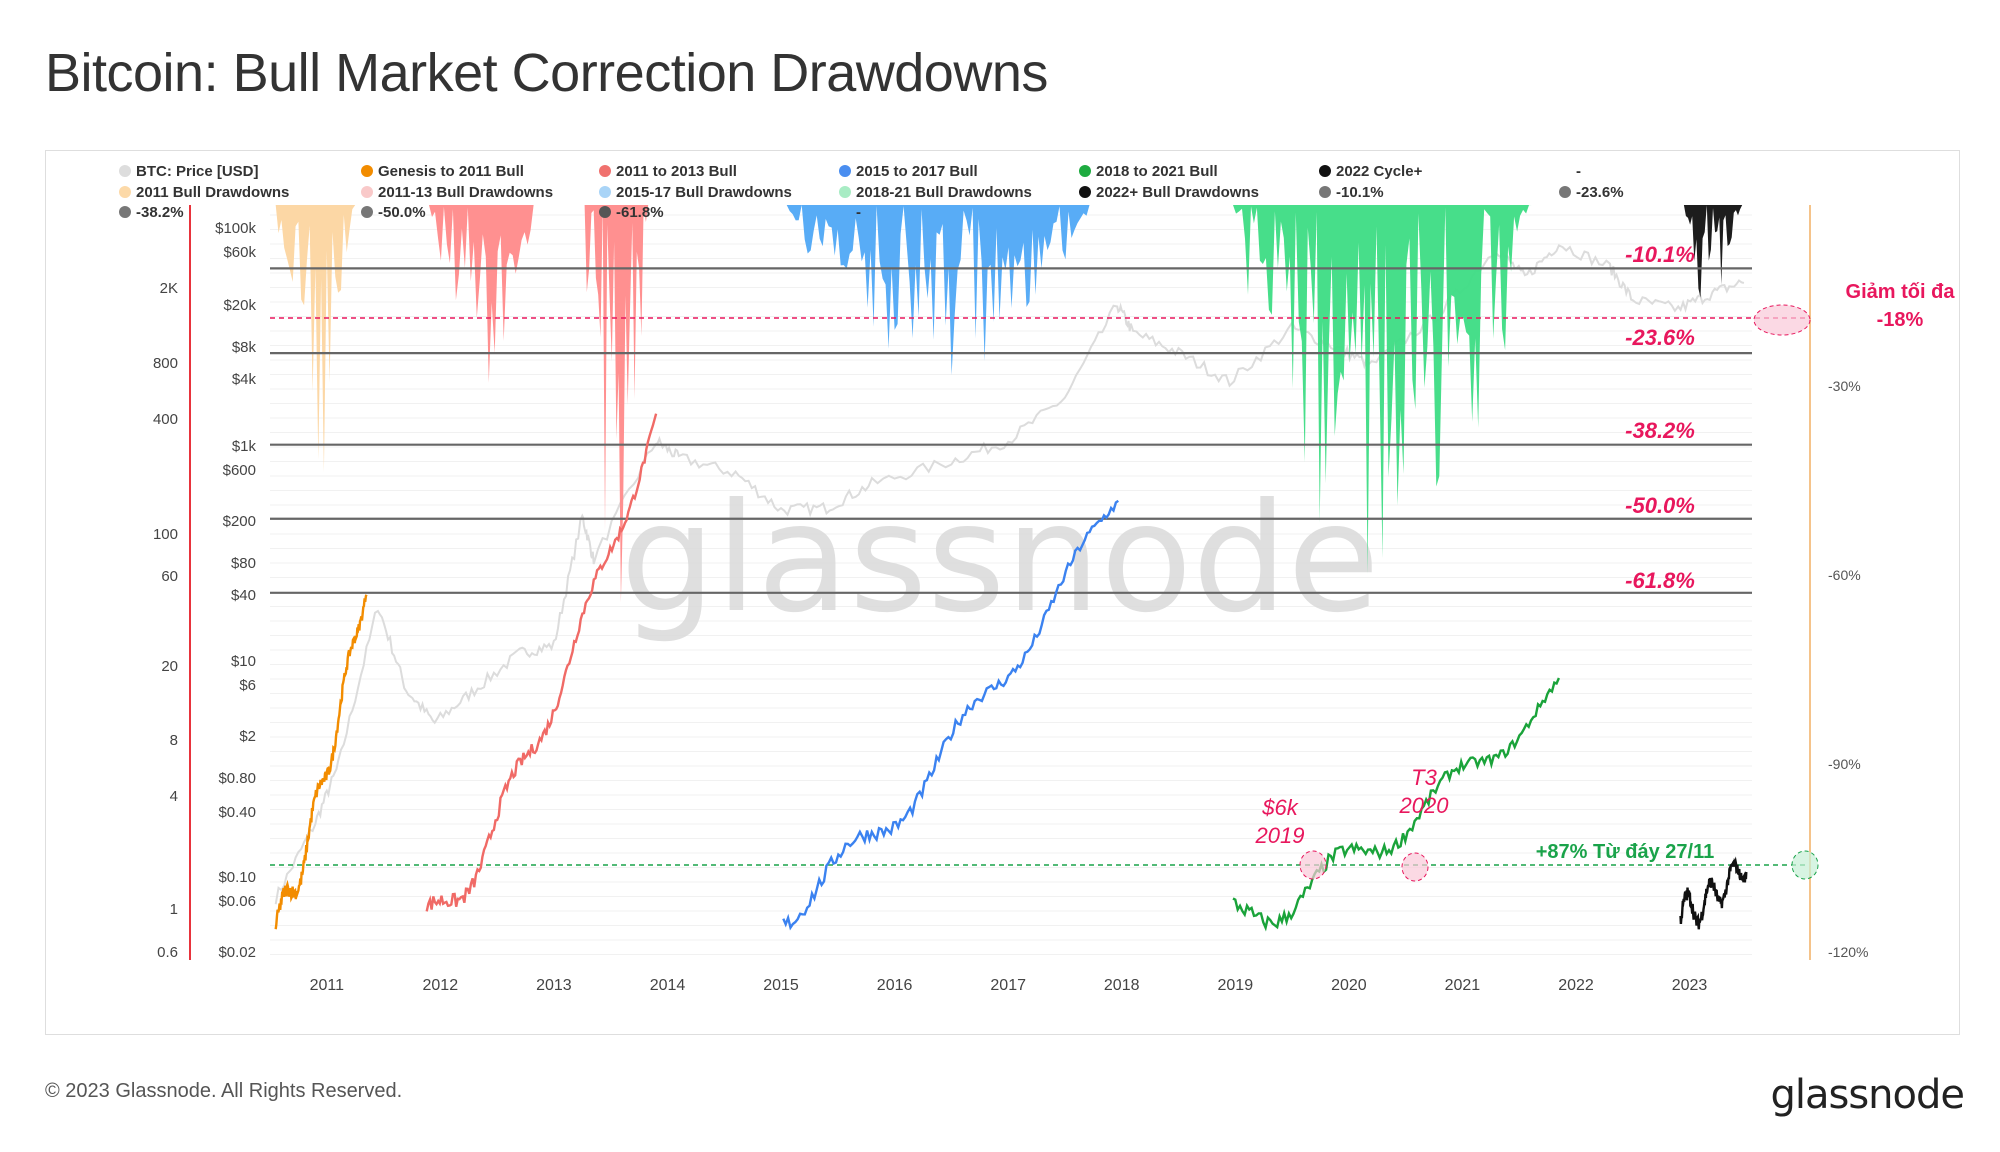 The width and height of the screenshot is (2000, 1152). Describe the element at coordinates (247, 685) in the screenshot. I see `y-left-price-tick: $6` at that location.